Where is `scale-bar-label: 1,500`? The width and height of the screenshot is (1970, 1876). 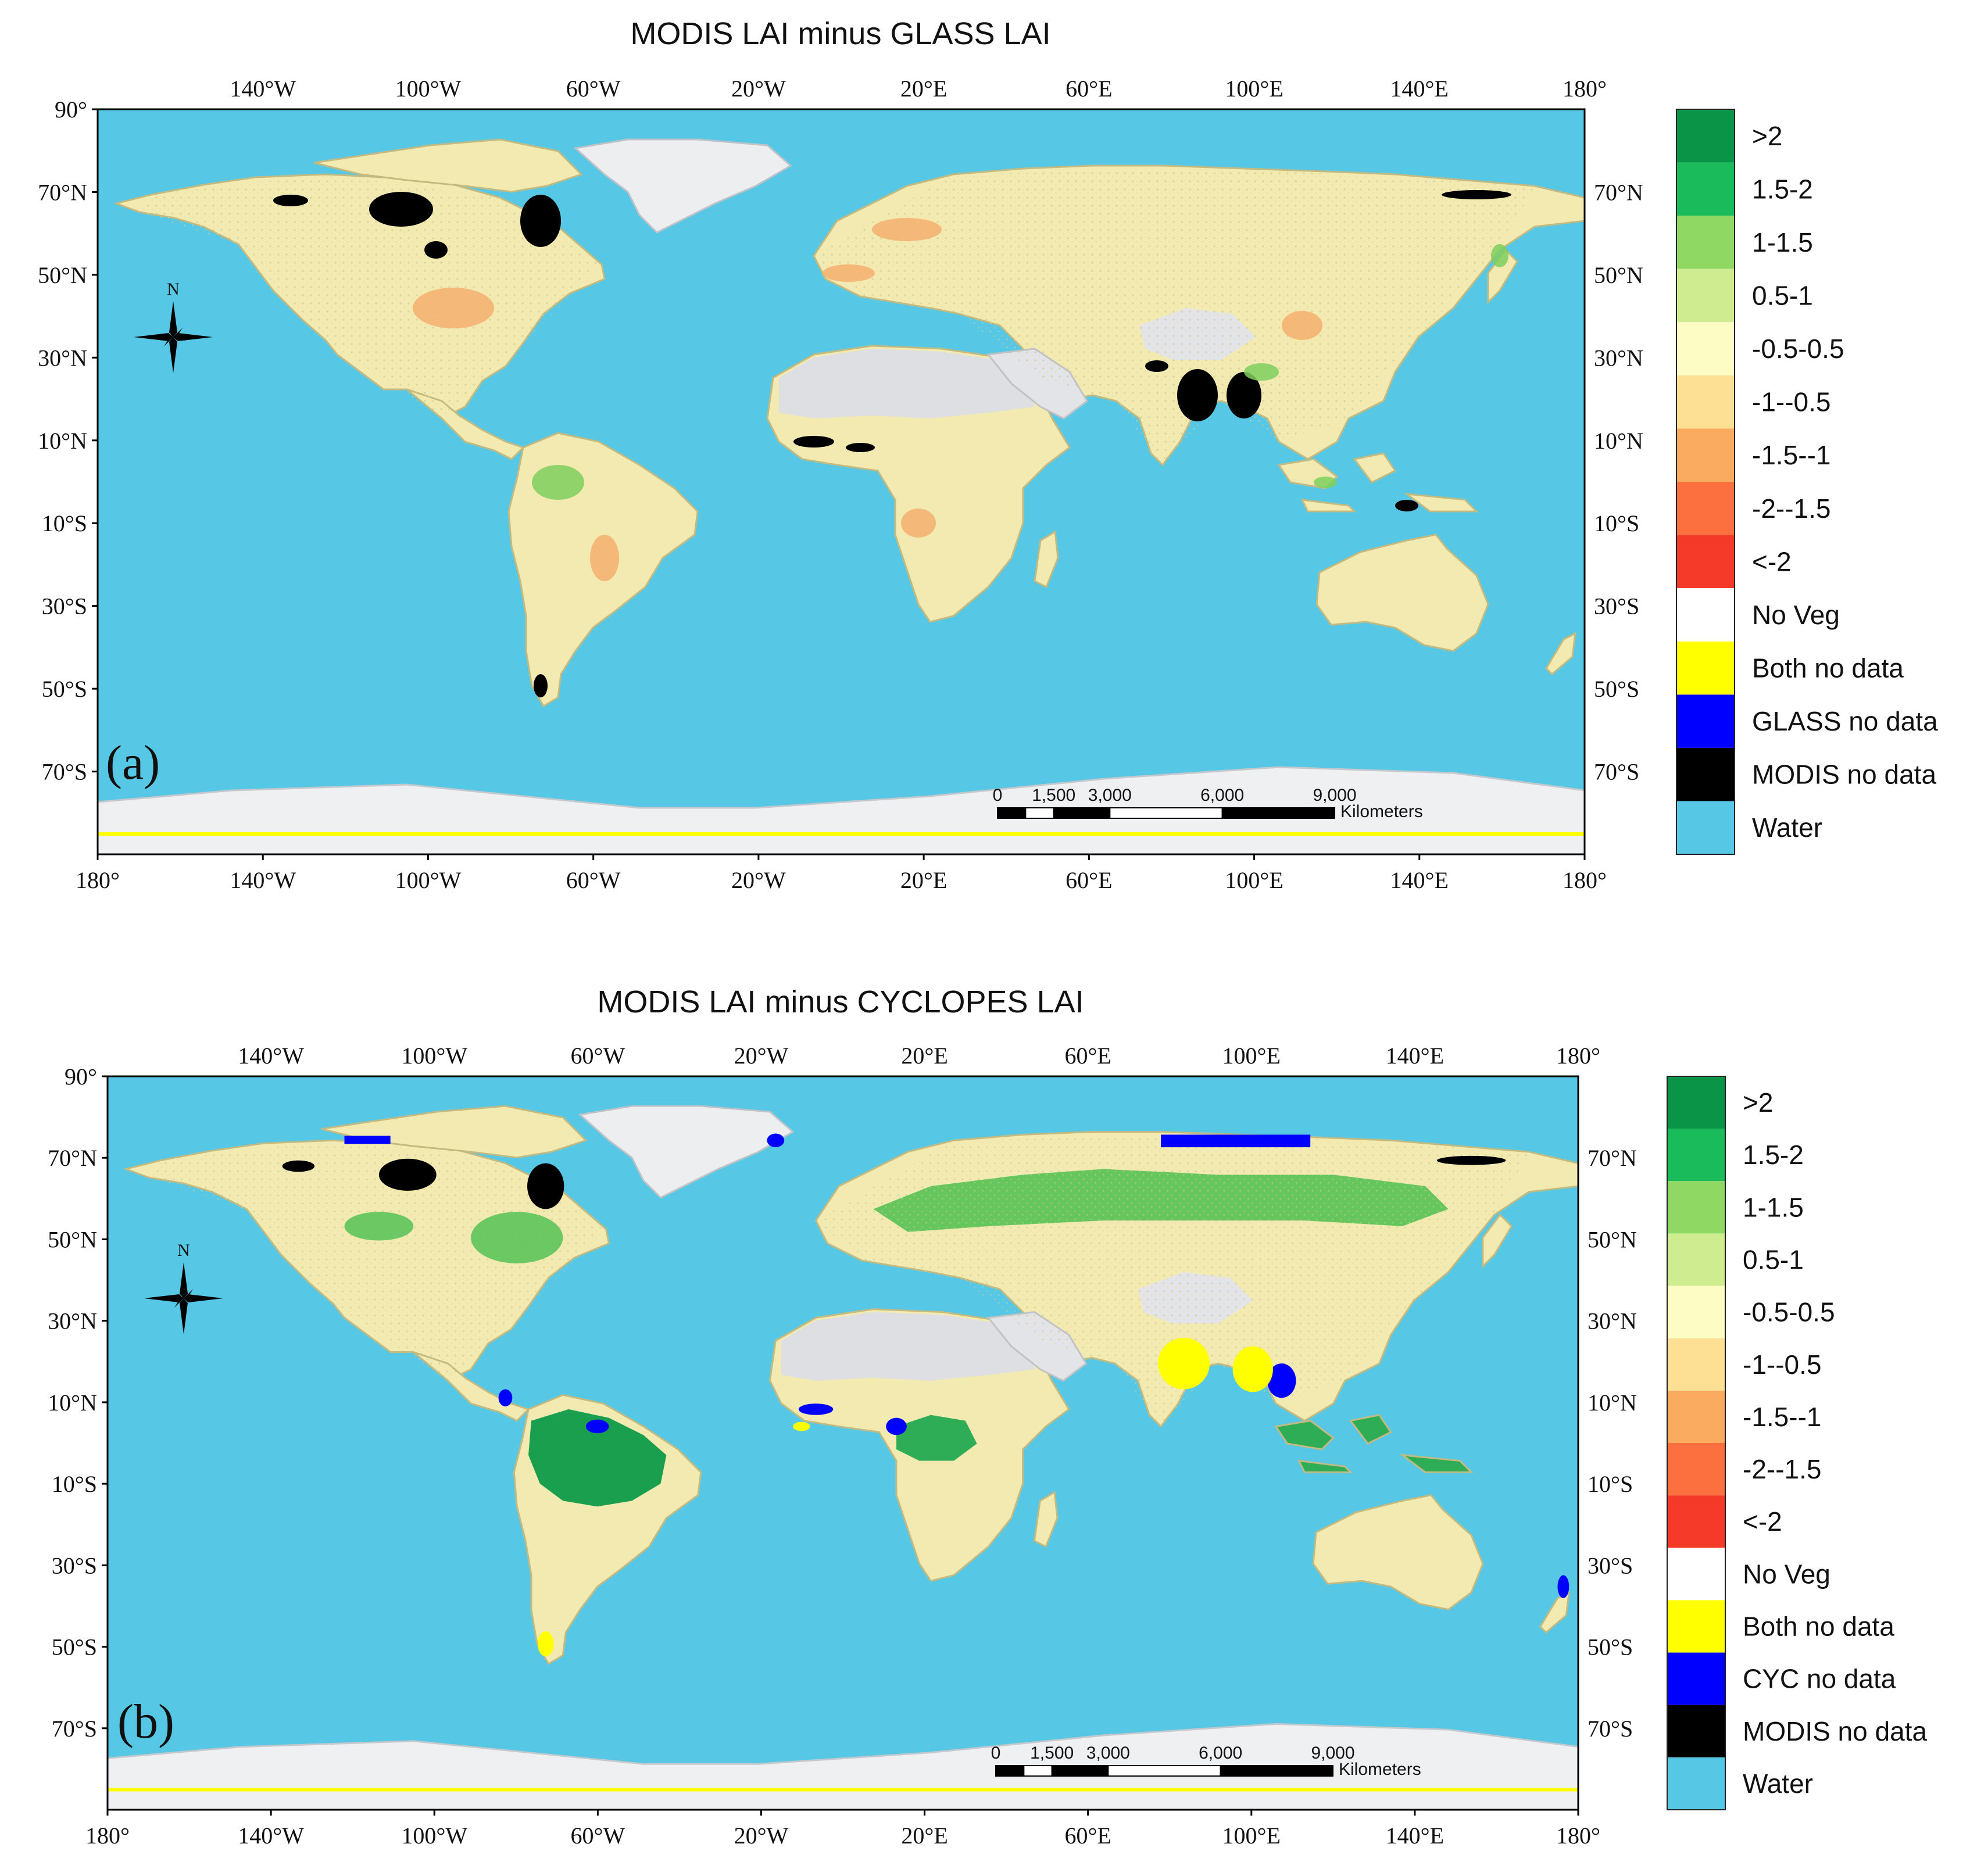
scale-bar-label: 1,500 is located at coordinates (1053, 795).